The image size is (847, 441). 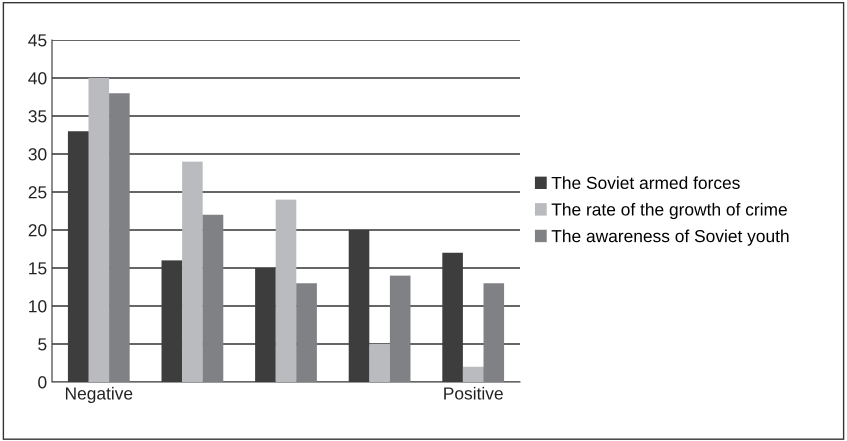 I want to click on y-tick-label: 40, so click(x=37, y=78).